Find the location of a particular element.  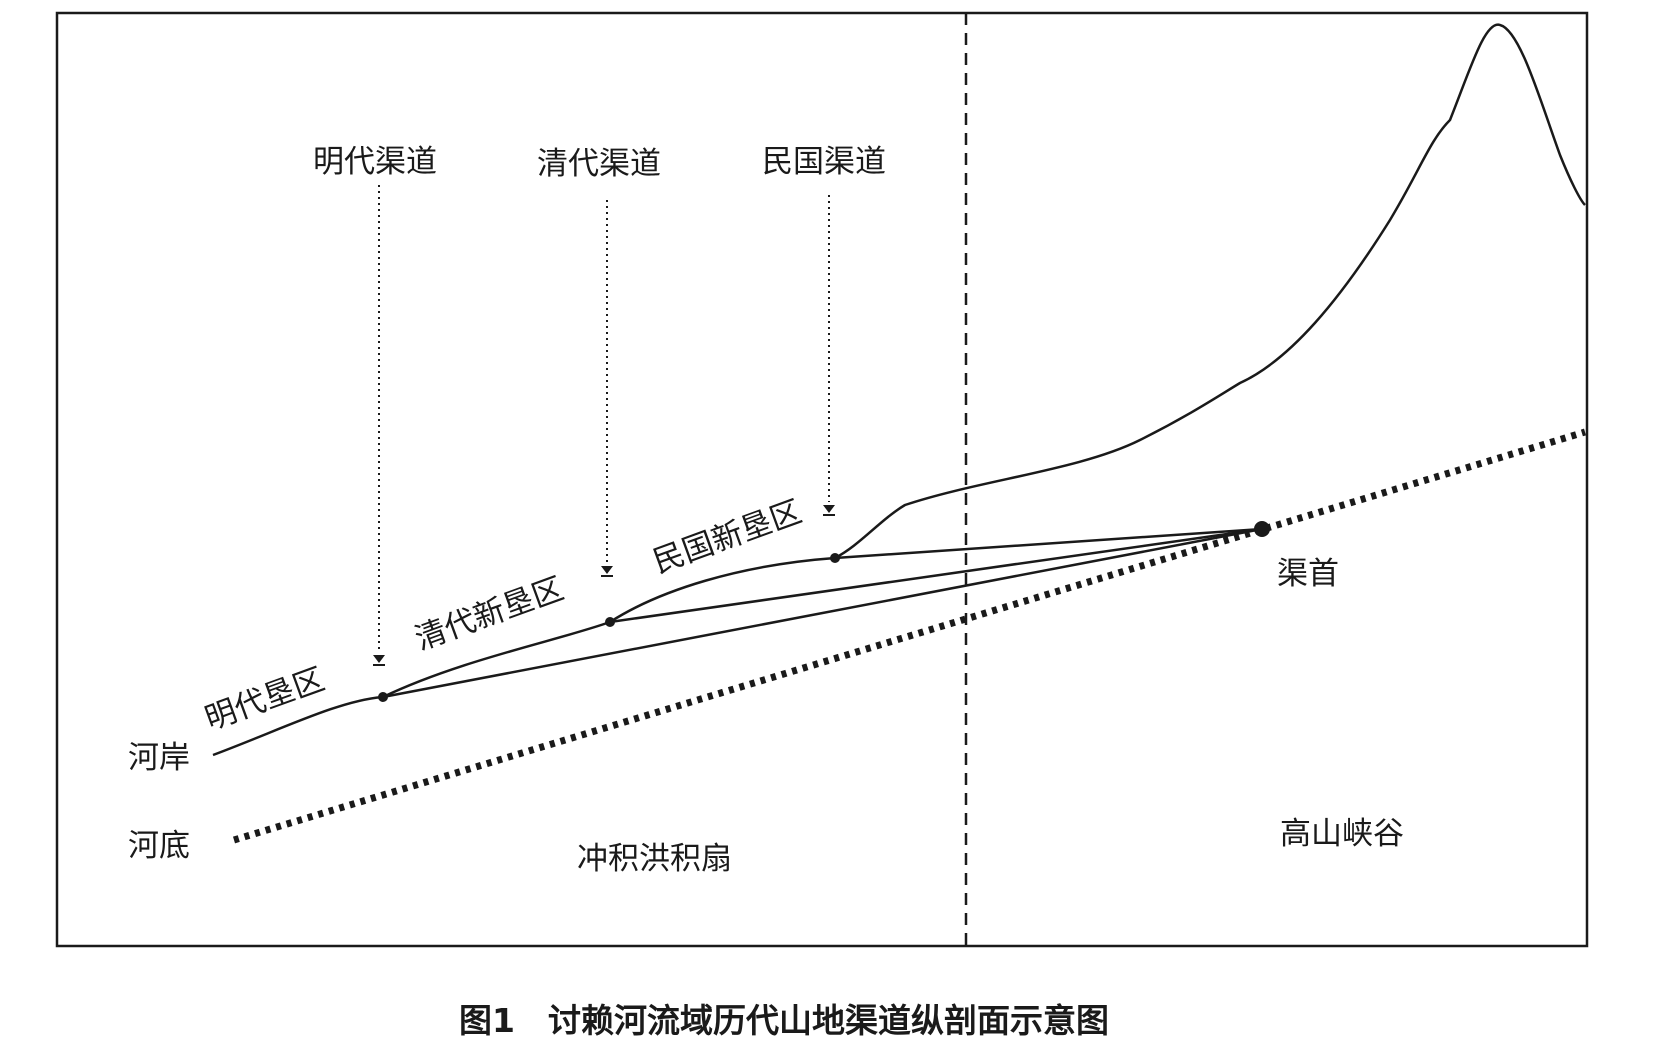

qing-canal-line is located at coordinates (936, 575).